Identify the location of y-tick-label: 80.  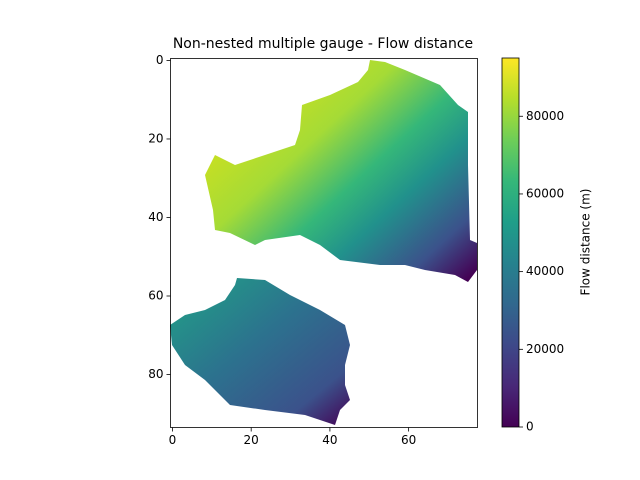
(155, 374).